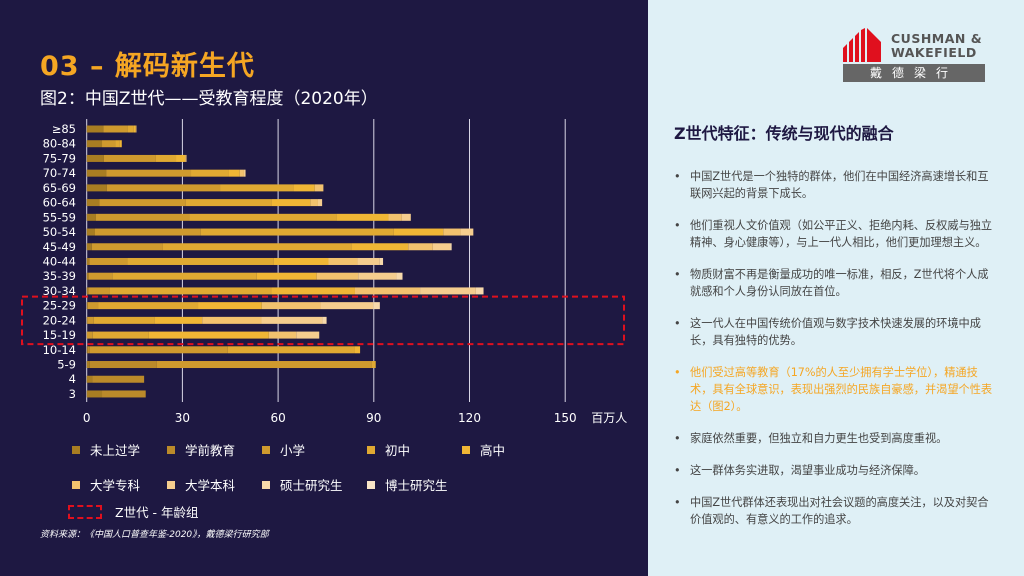 The width and height of the screenshot is (1024, 576). I want to click on category-label: ≥85, so click(64, 129).